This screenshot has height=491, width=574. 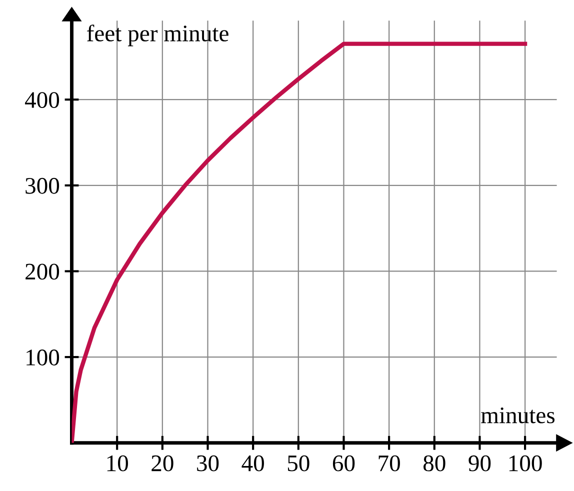 I want to click on y-tick-label: 200, so click(x=43, y=272).